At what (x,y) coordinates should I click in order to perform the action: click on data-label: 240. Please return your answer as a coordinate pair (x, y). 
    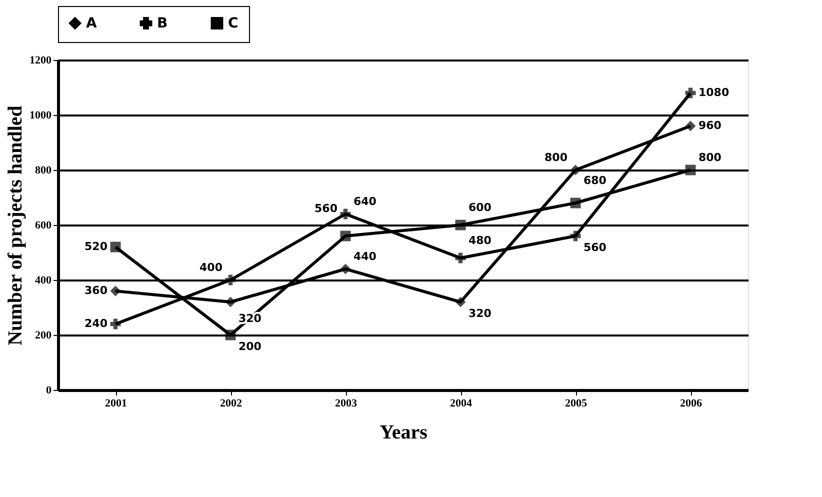
    Looking at the image, I should click on (96, 323).